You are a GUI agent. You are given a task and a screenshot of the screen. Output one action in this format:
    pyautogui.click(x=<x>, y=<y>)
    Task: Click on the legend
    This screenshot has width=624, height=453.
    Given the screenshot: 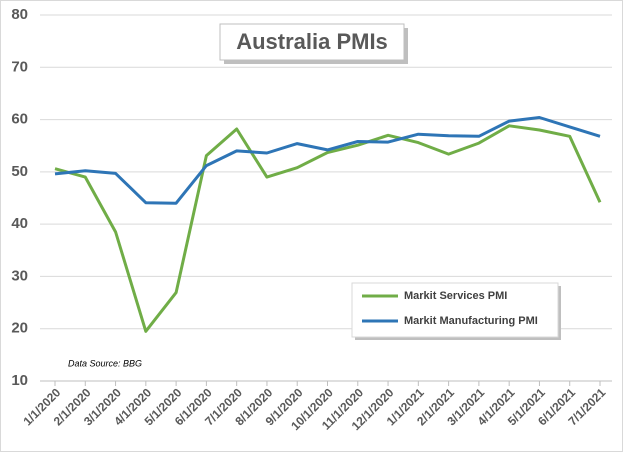 What is the action you would take?
    pyautogui.click(x=455, y=310)
    